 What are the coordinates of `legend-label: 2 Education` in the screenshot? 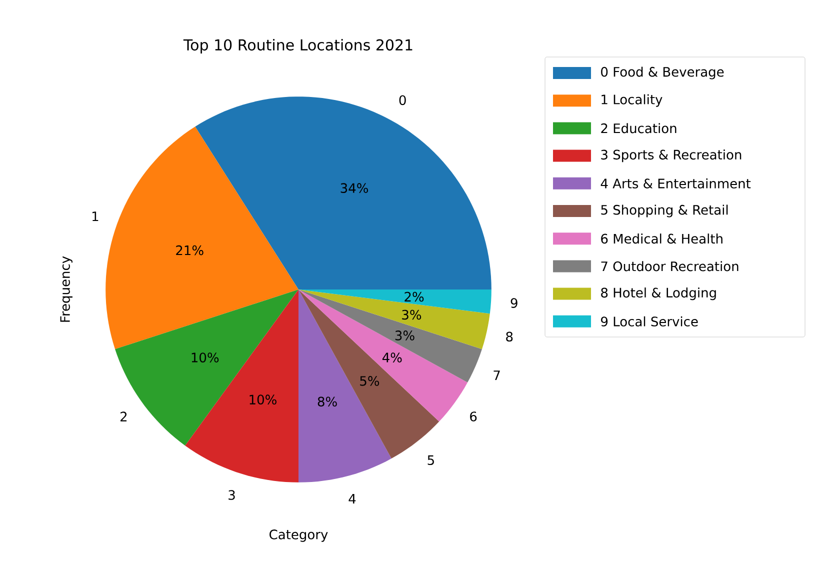 It's located at (638, 128).